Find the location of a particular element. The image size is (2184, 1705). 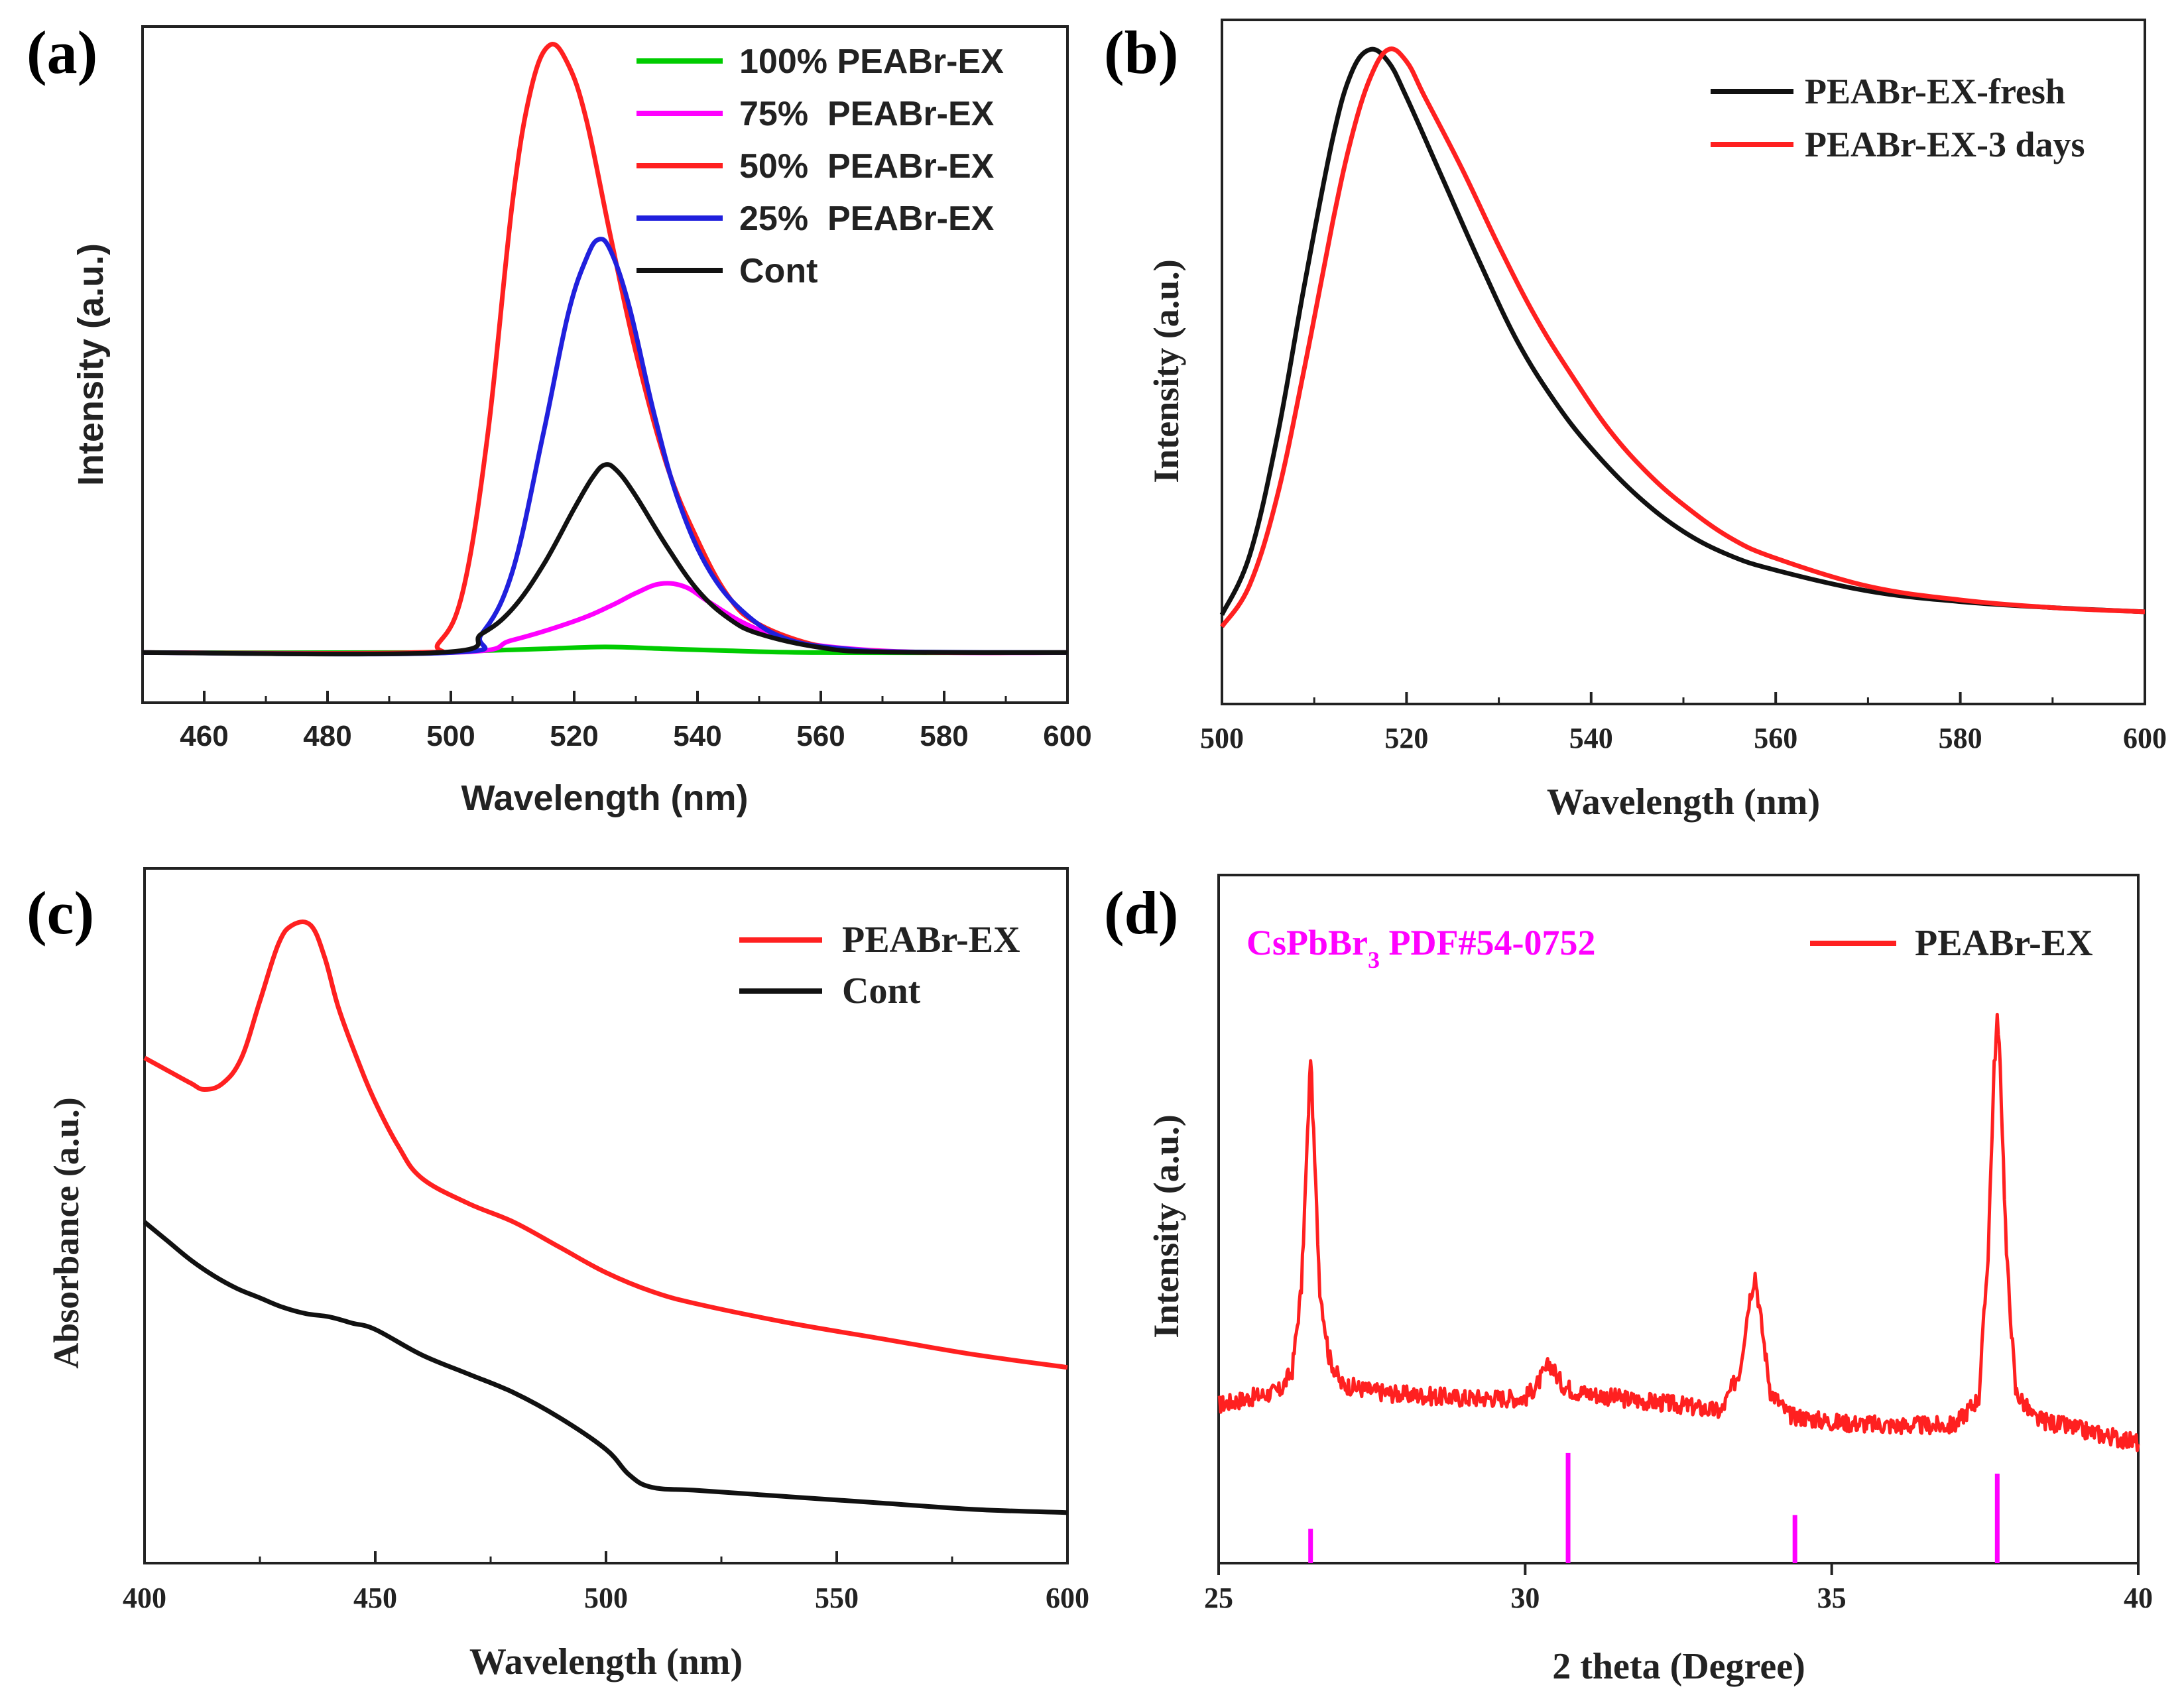

x-axis-title-d: 2 theta (Degree) is located at coordinates (1678, 1666).